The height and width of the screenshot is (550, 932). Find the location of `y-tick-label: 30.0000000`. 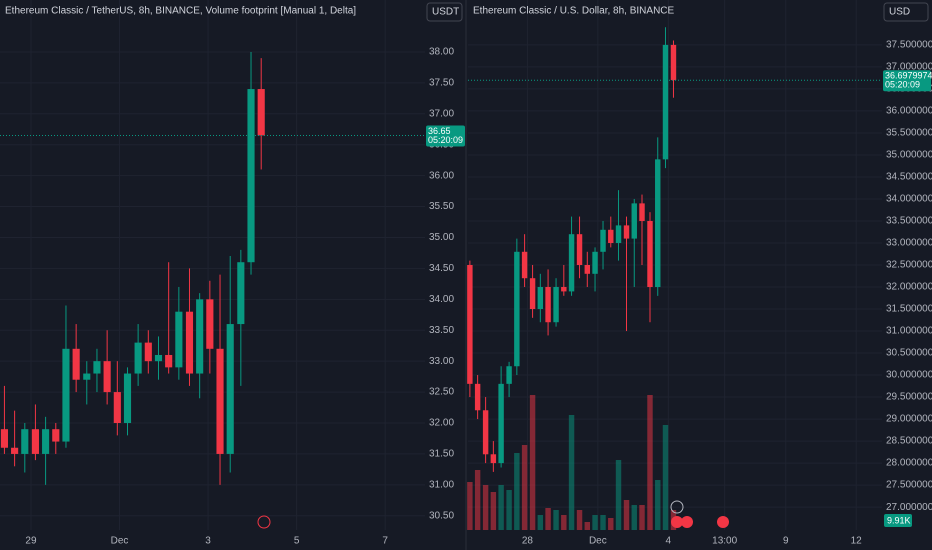

y-tick-label: 30.0000000 is located at coordinates (909, 375).